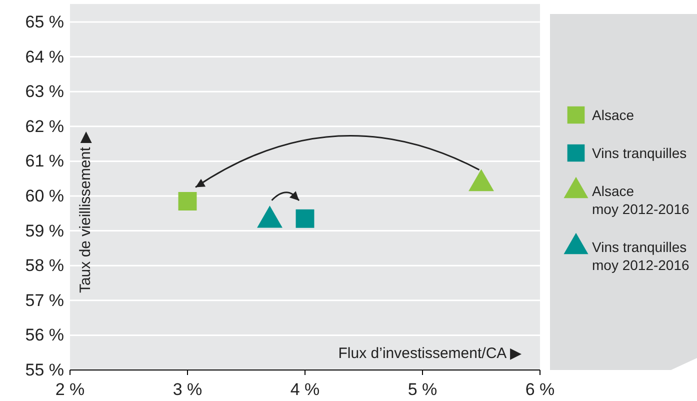  Describe the element at coordinates (423, 389) in the screenshot. I see `x-tick-label: 5 %` at that location.